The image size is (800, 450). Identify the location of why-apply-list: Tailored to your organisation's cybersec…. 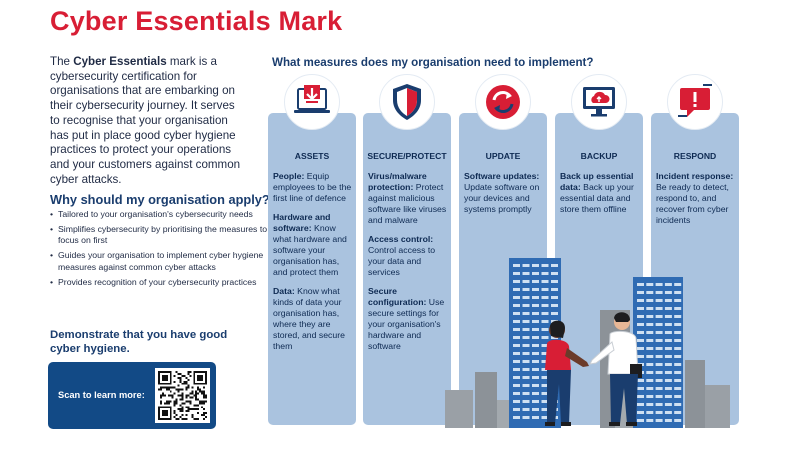
(160, 250).